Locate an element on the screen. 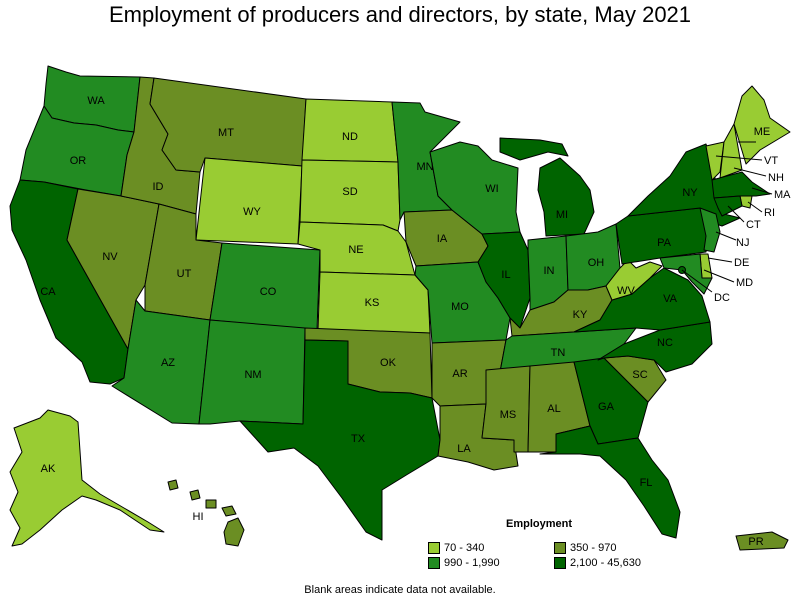 This screenshot has width=800, height=600. label-me: ME is located at coordinates (762, 132).